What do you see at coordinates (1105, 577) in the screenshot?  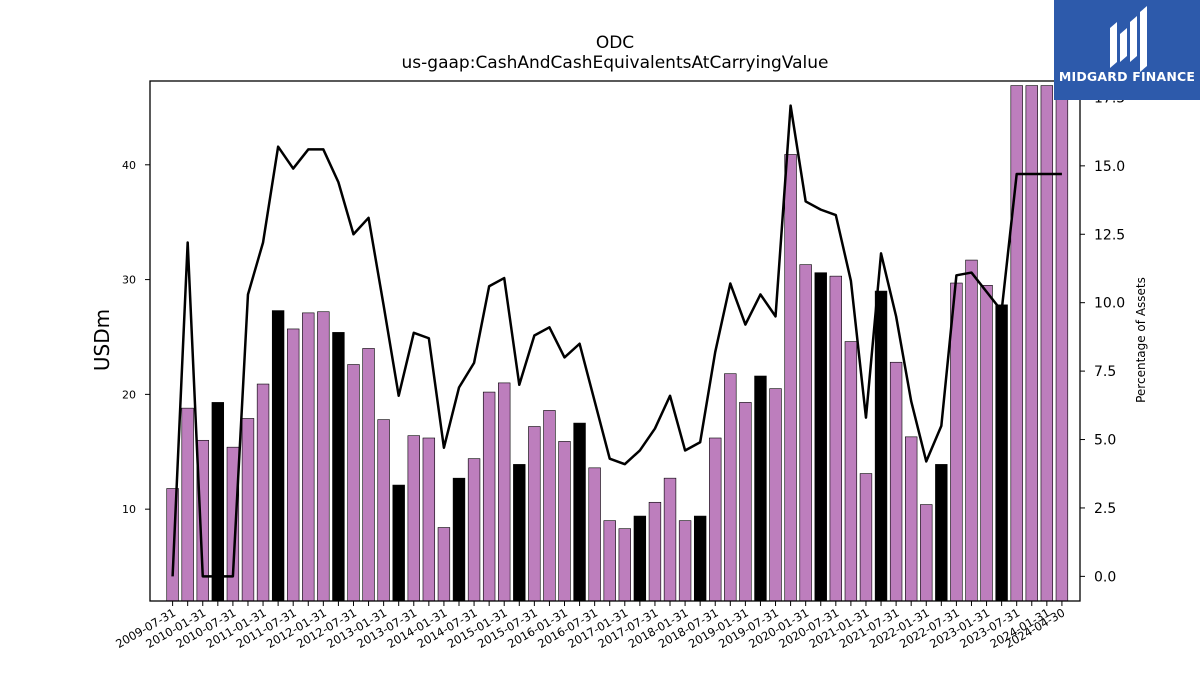 I see `y2-tick-label: 0.0` at bounding box center [1105, 577].